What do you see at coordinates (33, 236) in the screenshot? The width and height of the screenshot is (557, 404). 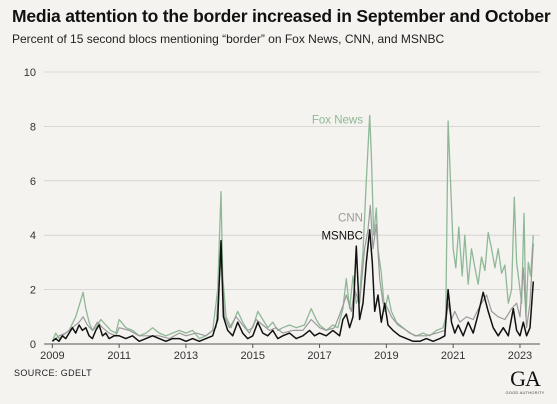 I see `y-tick-label: 4` at bounding box center [33, 236].